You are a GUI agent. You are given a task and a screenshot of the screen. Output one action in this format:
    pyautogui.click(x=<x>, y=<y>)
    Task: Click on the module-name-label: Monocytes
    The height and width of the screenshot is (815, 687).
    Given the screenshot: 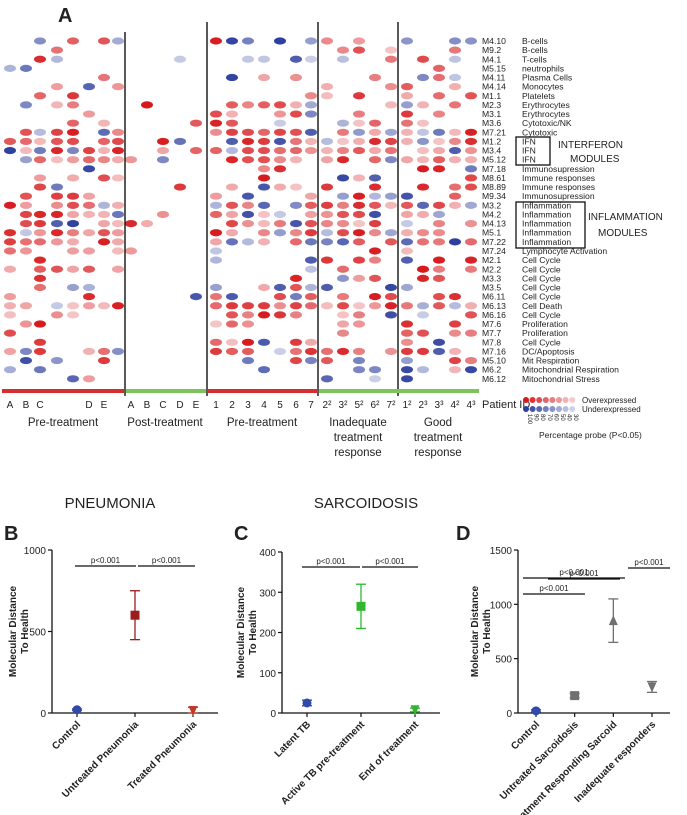 What is the action you would take?
    pyautogui.click(x=543, y=87)
    